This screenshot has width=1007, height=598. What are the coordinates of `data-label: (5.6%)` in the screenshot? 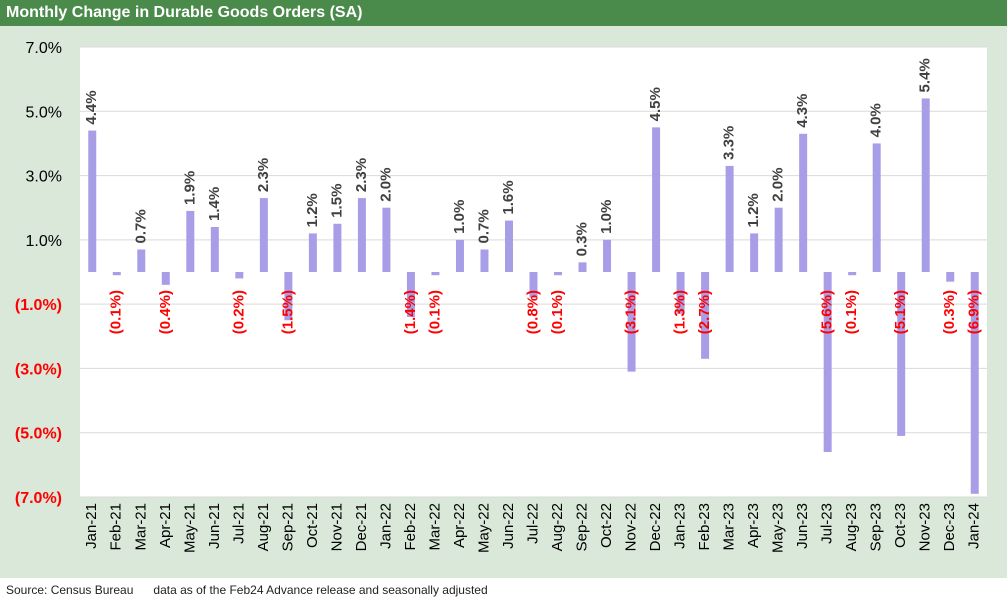 It's located at (827, 312).